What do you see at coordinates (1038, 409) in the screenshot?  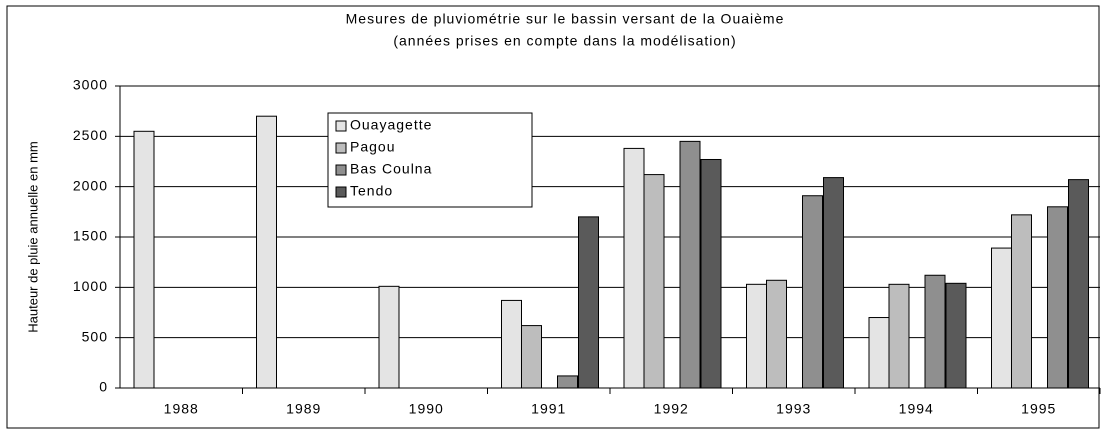 I see `x-tick-label: 1995` at bounding box center [1038, 409].